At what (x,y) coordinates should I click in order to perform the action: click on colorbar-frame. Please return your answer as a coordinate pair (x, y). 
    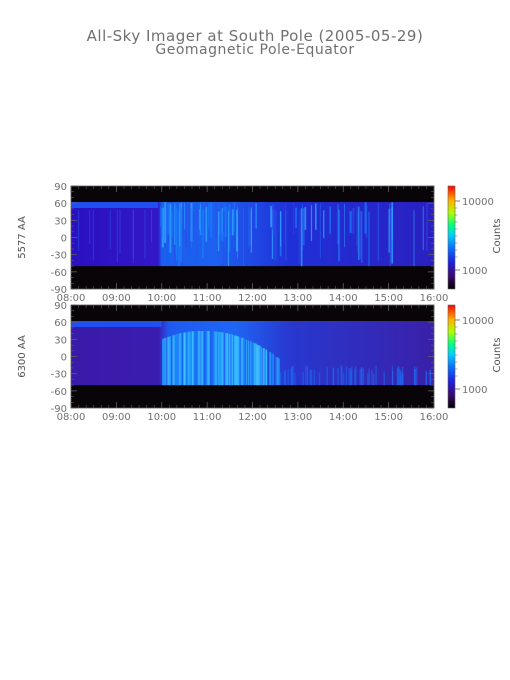
    Looking at the image, I should click on (451, 356).